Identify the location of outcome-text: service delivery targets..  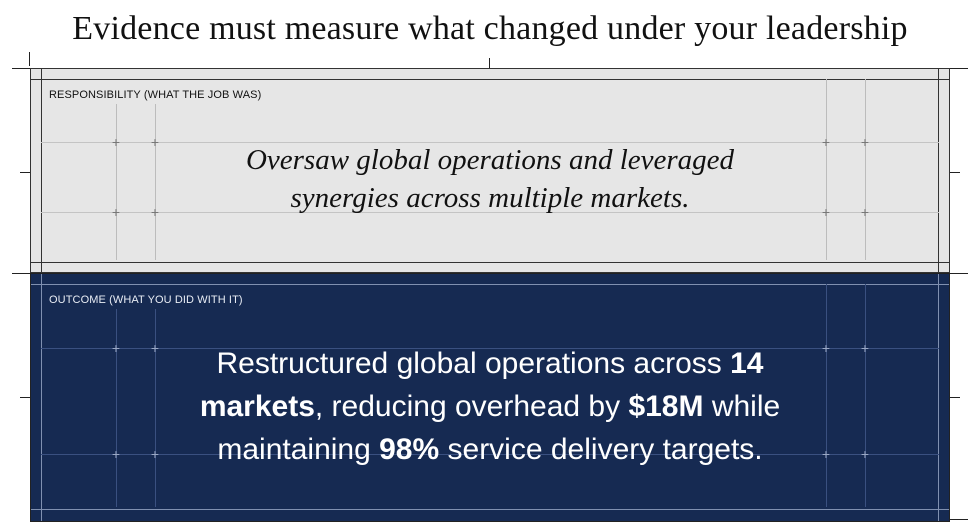
(601, 449).